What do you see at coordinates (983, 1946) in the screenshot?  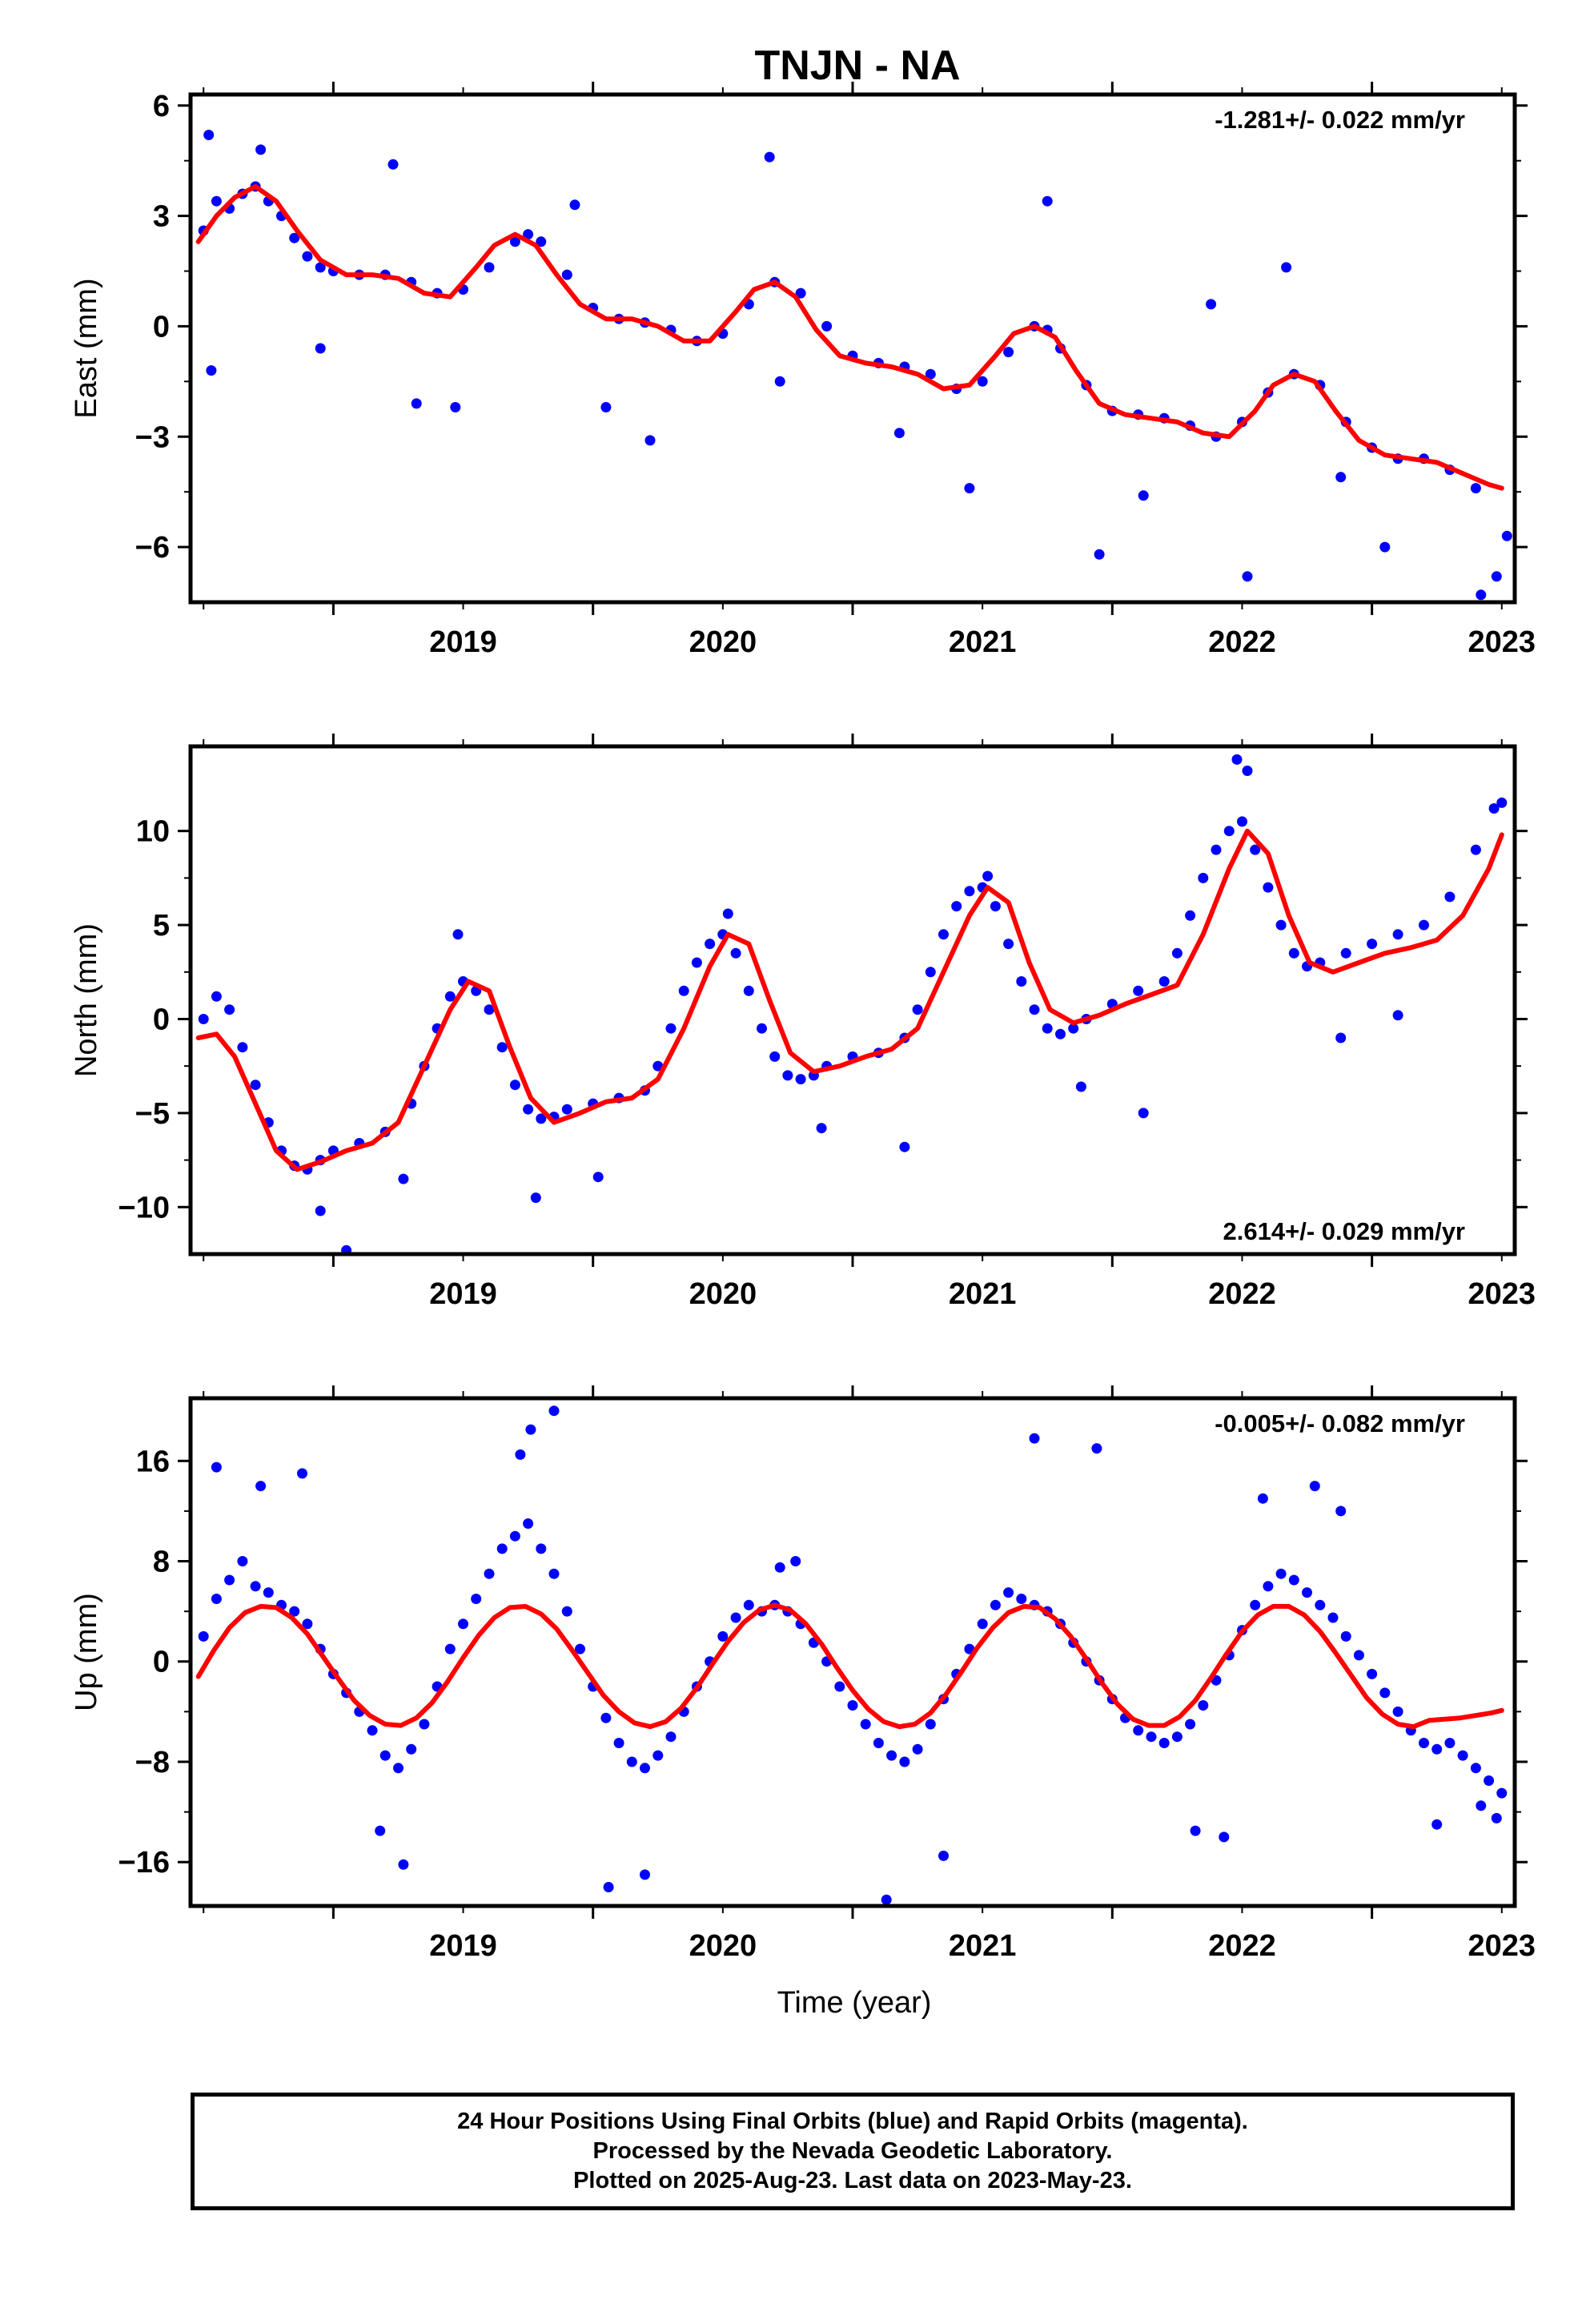 I see `up-x-tick-label: 2021` at bounding box center [983, 1946].